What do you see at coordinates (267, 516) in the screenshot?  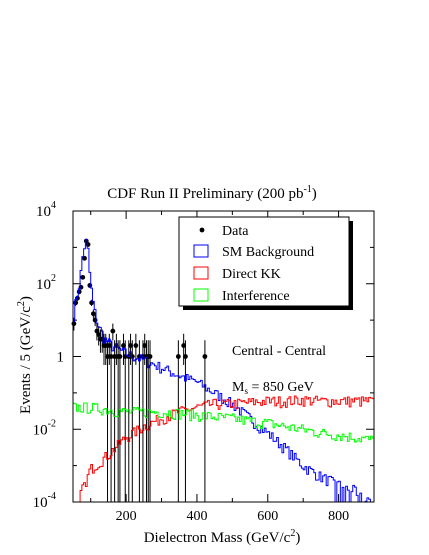 I see `x-tick-label: 600` at bounding box center [267, 516].